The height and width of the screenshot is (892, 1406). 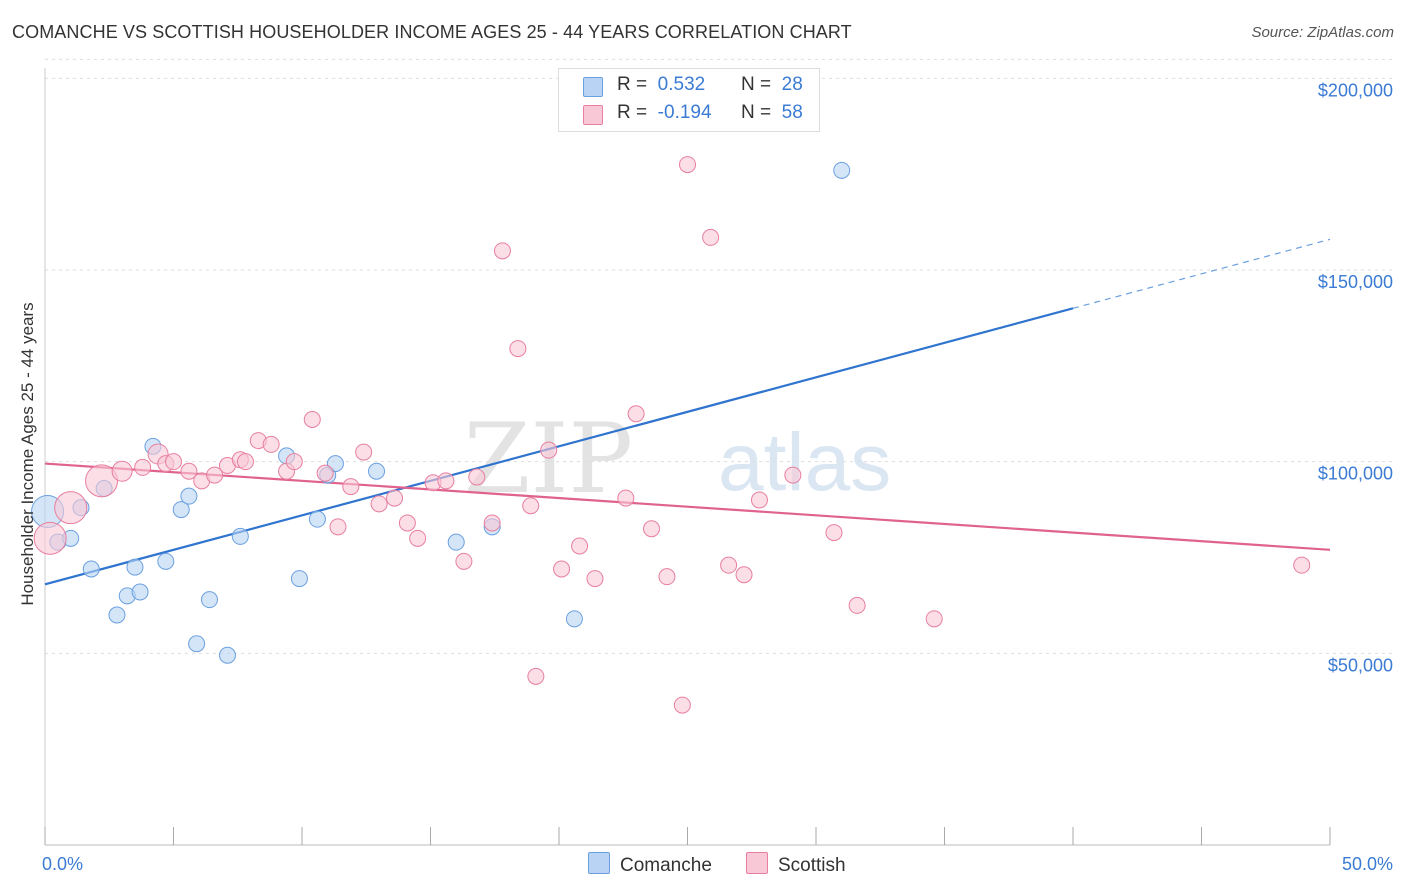 What do you see at coordinates (1322, 32) in the screenshot?
I see `source-note: Source: ZipAtlas.com` at bounding box center [1322, 32].